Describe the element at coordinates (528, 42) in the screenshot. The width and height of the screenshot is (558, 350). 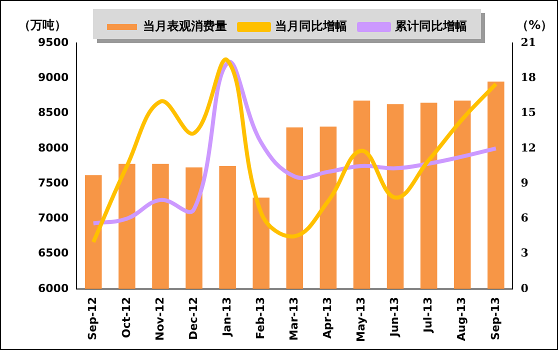
I see `y2-tick-label: 21` at that location.